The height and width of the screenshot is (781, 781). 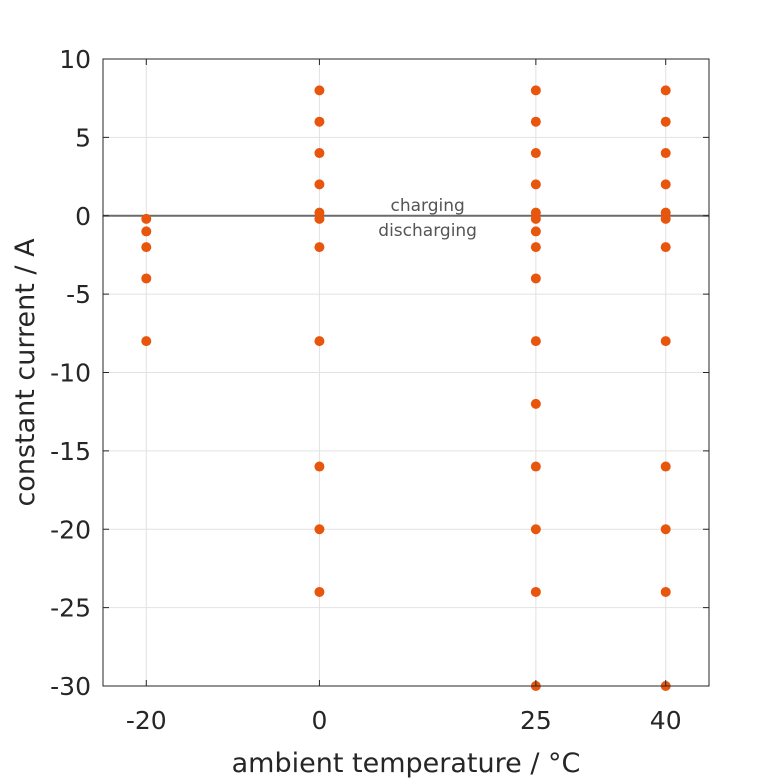 What do you see at coordinates (83, 137) in the screenshot?
I see `y-tick-label-1: 5` at bounding box center [83, 137].